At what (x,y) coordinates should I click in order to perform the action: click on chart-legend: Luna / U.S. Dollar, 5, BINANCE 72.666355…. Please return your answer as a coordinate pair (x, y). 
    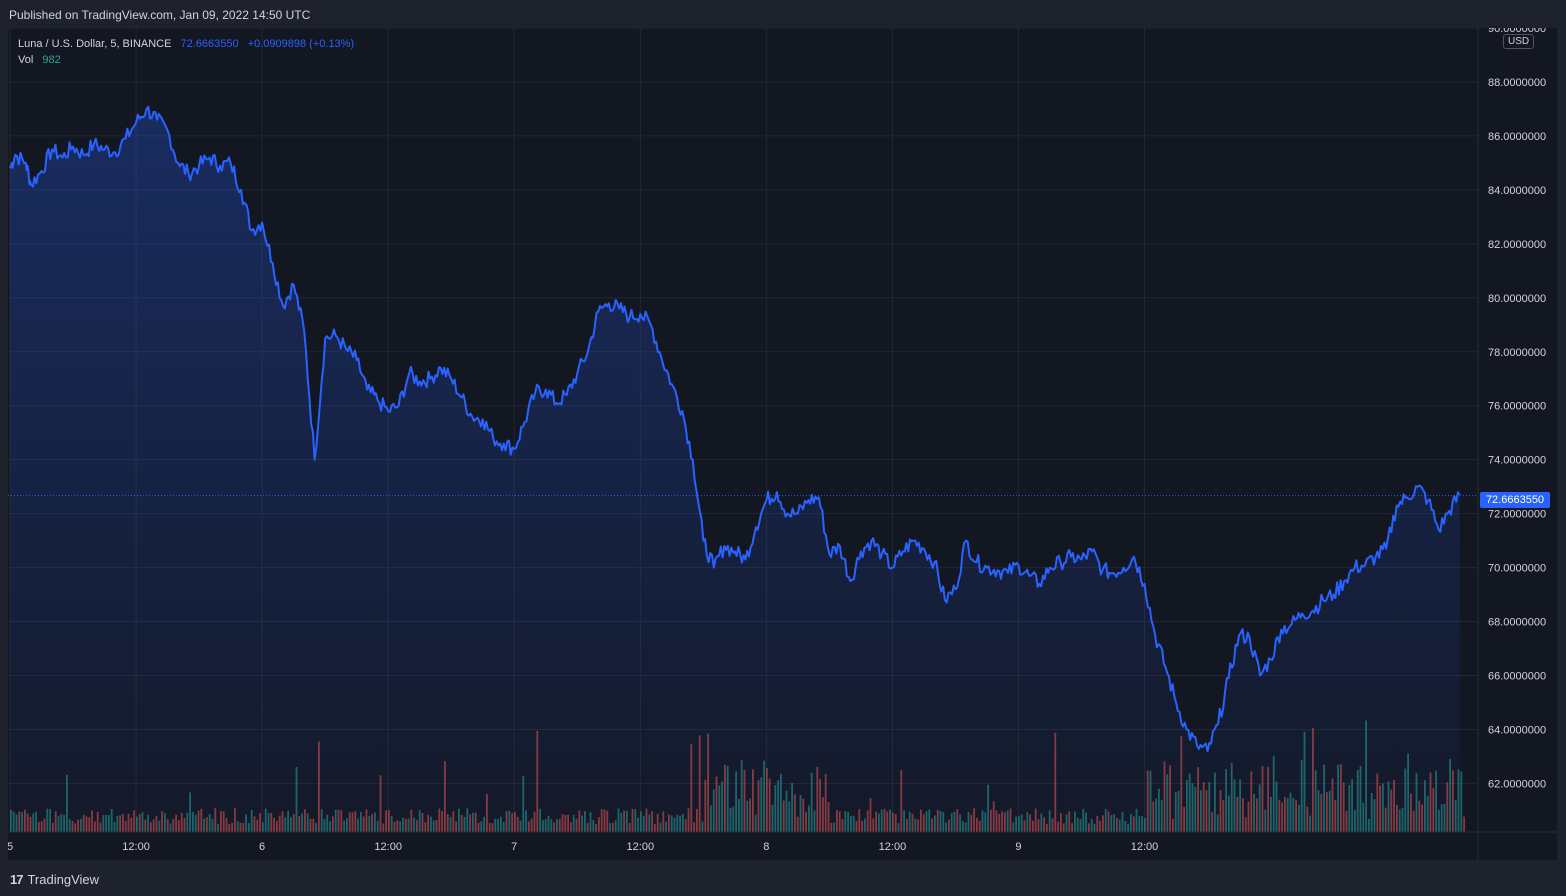
    Looking at the image, I should click on (186, 52).